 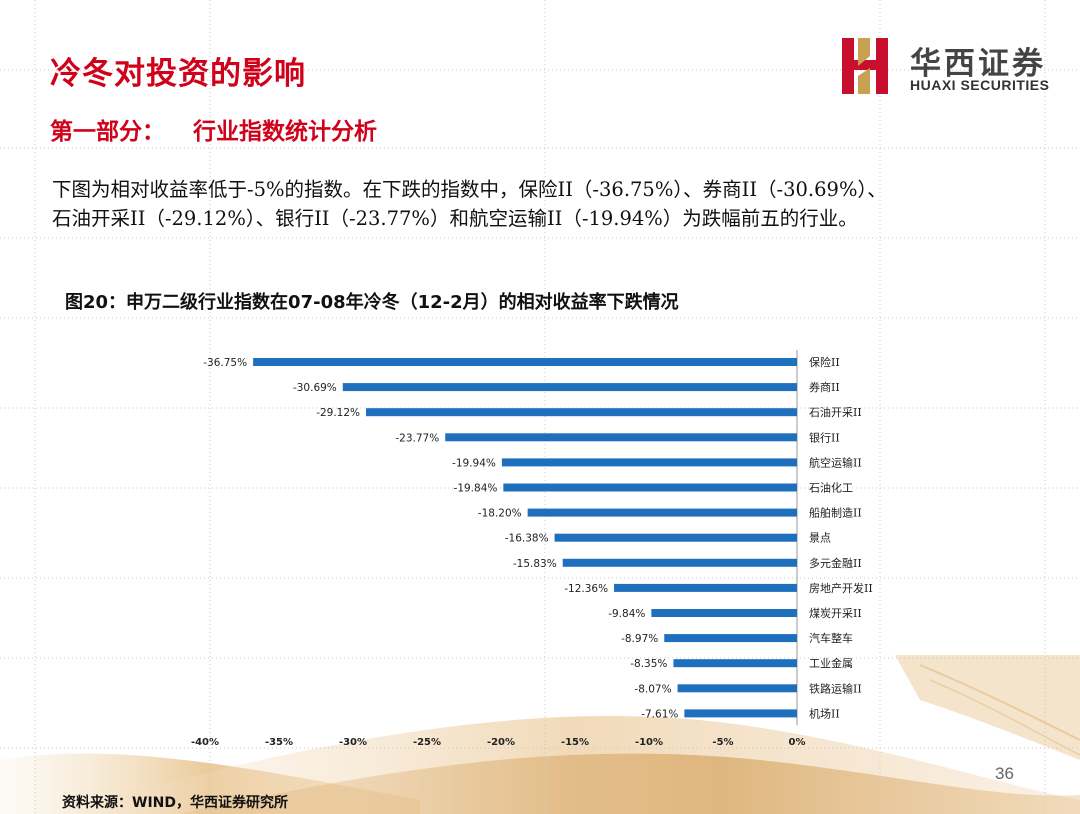 I want to click on data-label: -9.84%, so click(x=626, y=614).